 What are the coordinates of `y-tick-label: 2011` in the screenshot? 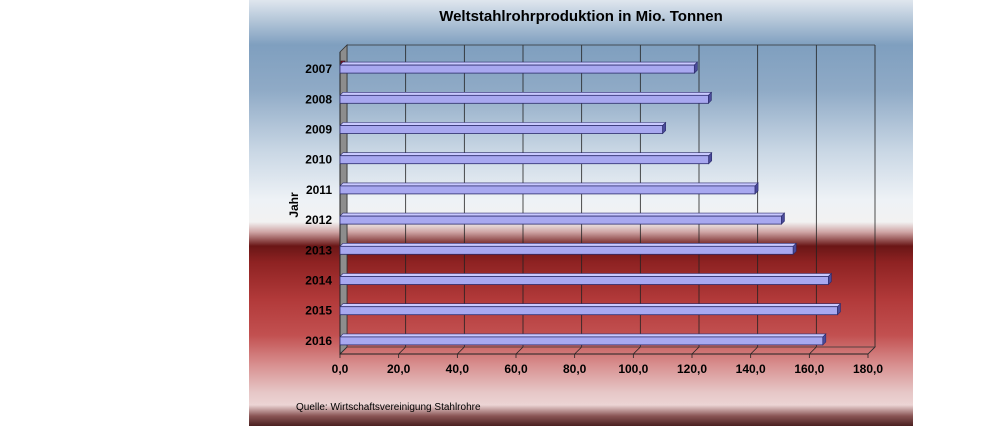 It's located at (319, 190).